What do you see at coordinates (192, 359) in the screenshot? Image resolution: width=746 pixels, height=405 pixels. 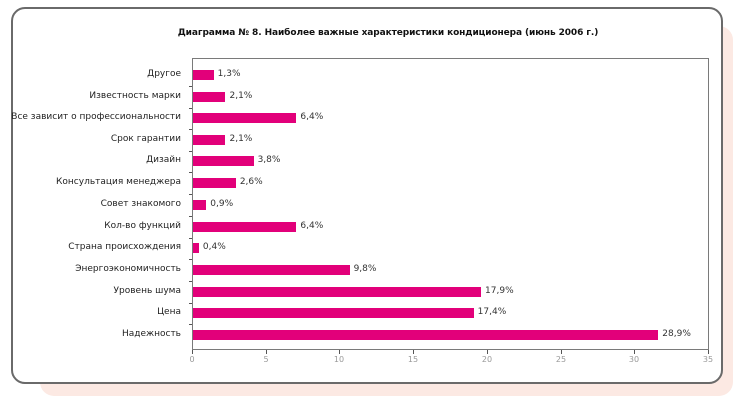 I see `x-tick-label: 0` at bounding box center [192, 359].